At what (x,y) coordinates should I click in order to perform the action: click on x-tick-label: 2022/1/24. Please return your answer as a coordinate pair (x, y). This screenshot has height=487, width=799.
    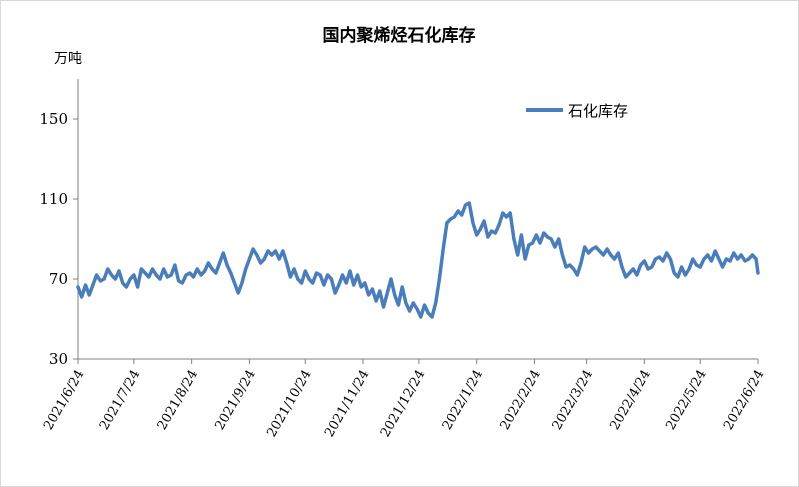
    Looking at the image, I should click on (463, 400).